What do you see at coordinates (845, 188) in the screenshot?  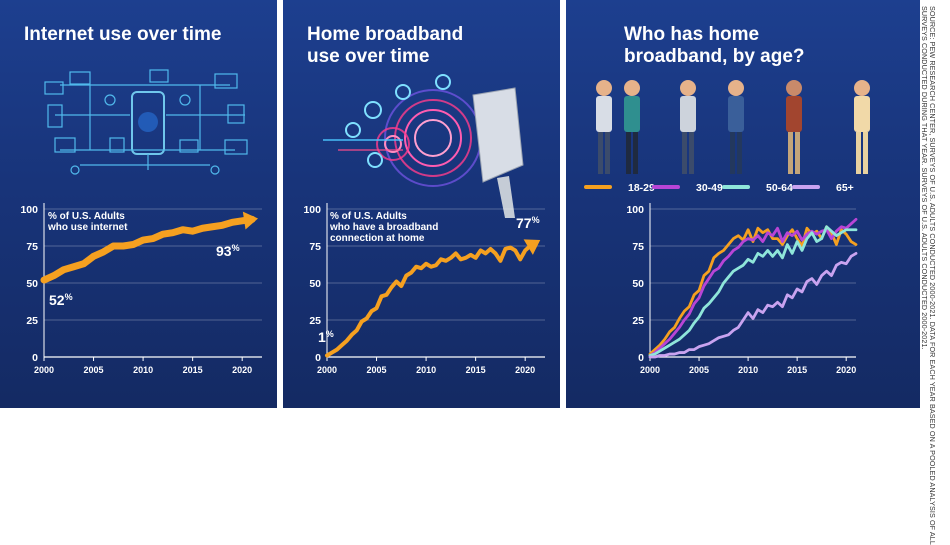 I see `legend-label: 65+` at bounding box center [845, 188].